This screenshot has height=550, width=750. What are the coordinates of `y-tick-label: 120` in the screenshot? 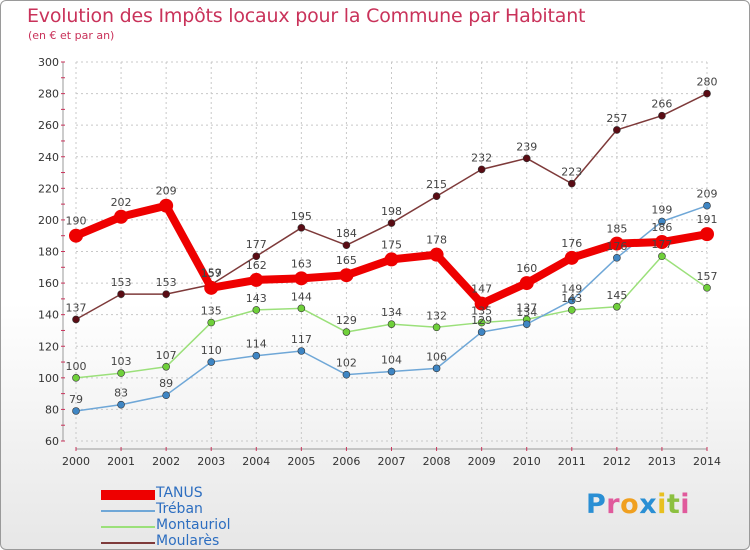 It's located at (48, 346).